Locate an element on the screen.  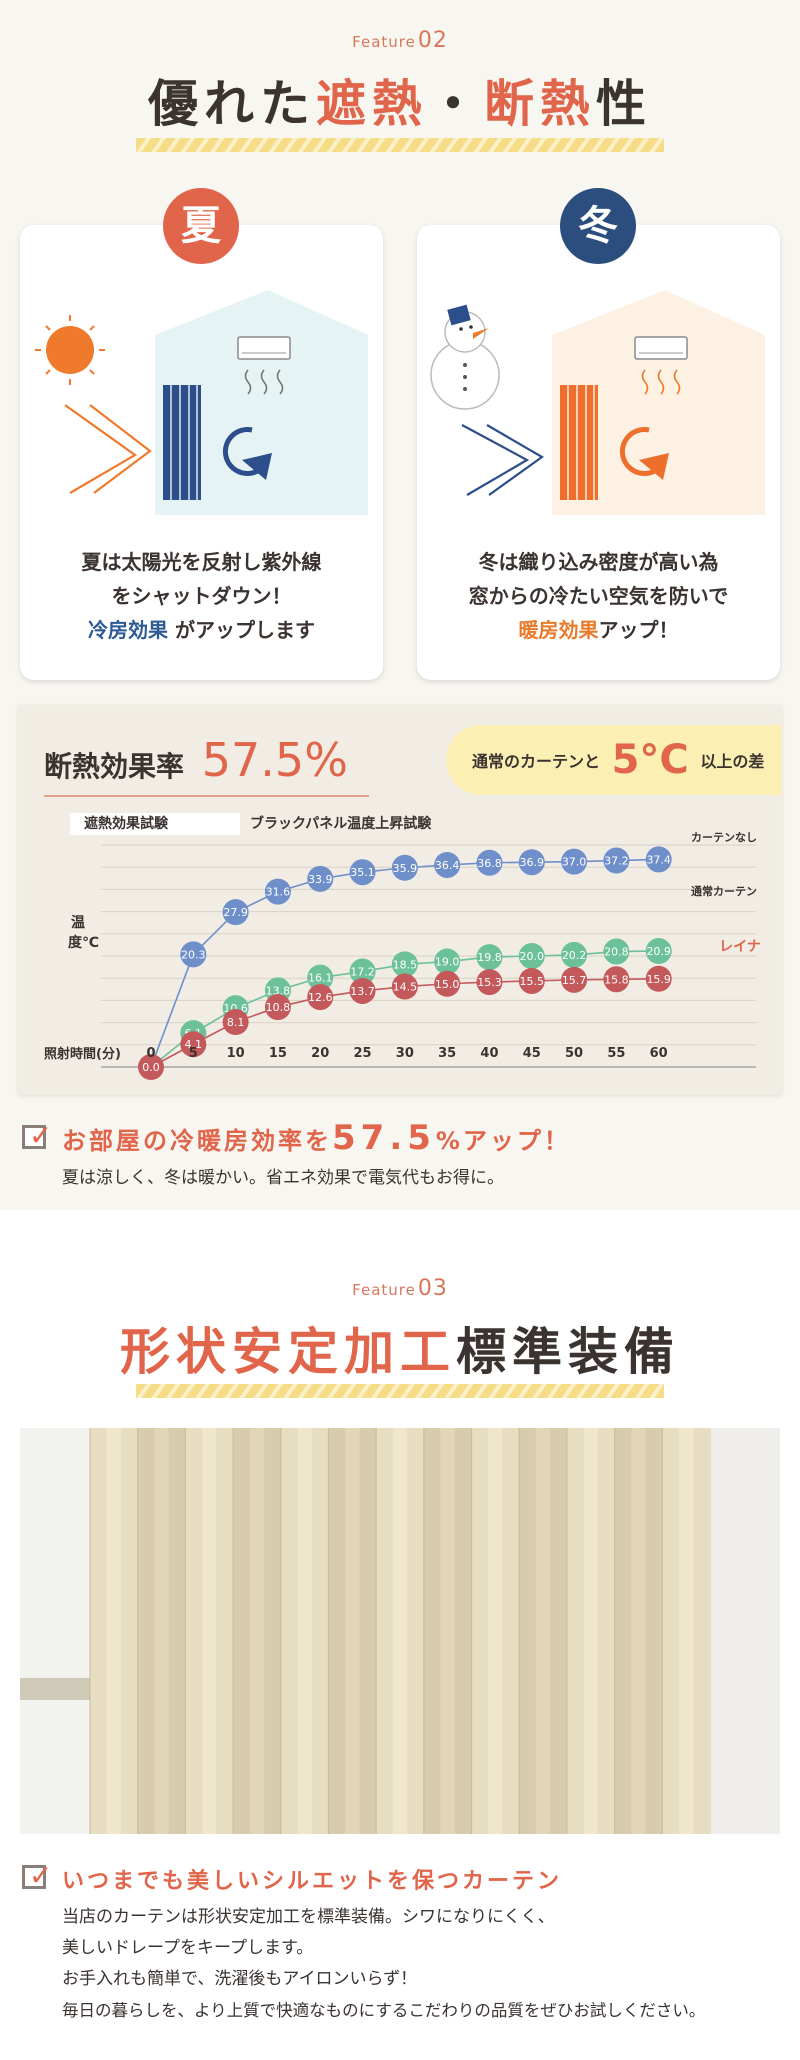
data-label: 19.8 is located at coordinates (489, 957).